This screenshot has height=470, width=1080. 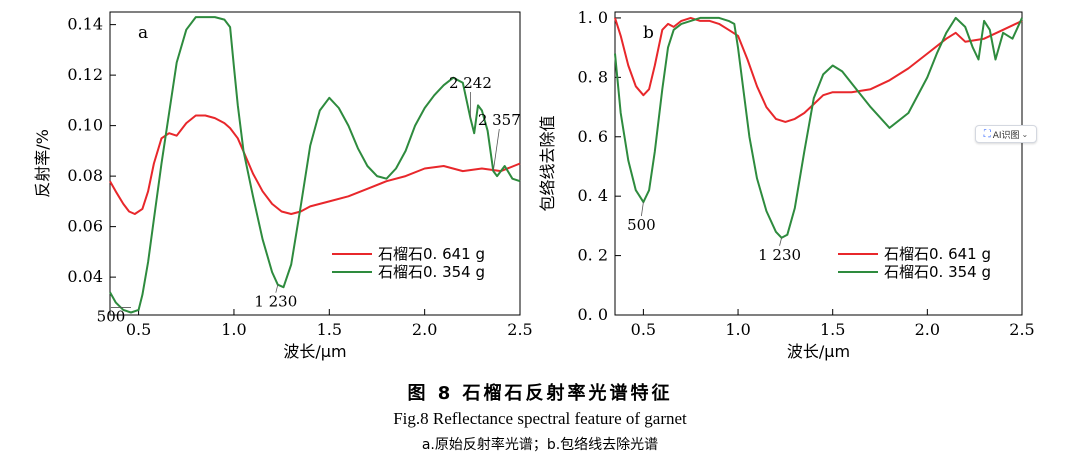 I want to click on ai-recognize-label: AI识图, so click(x=1006, y=135).